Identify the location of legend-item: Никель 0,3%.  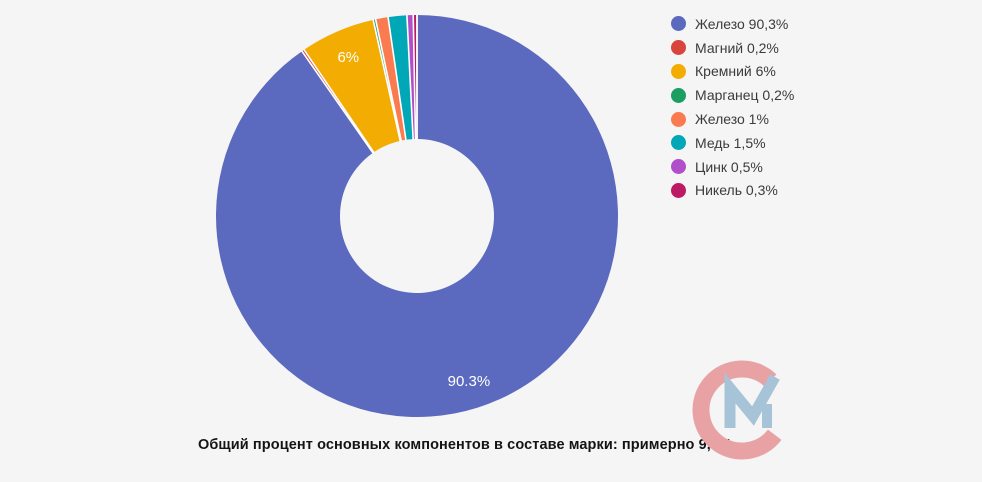
(732, 191).